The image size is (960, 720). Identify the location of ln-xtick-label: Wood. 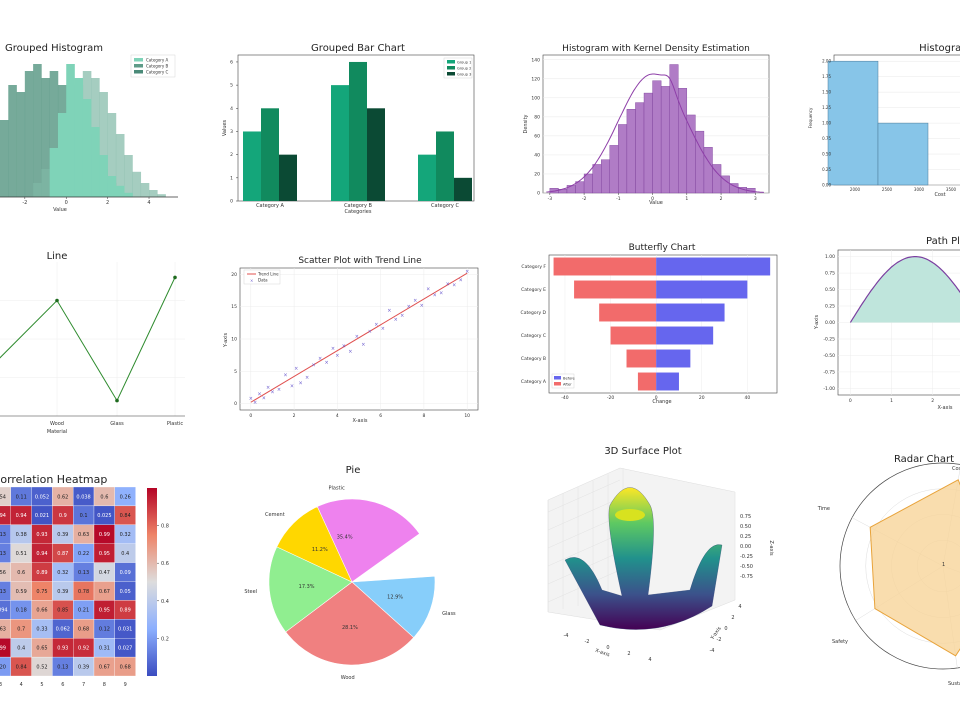
(57, 424).